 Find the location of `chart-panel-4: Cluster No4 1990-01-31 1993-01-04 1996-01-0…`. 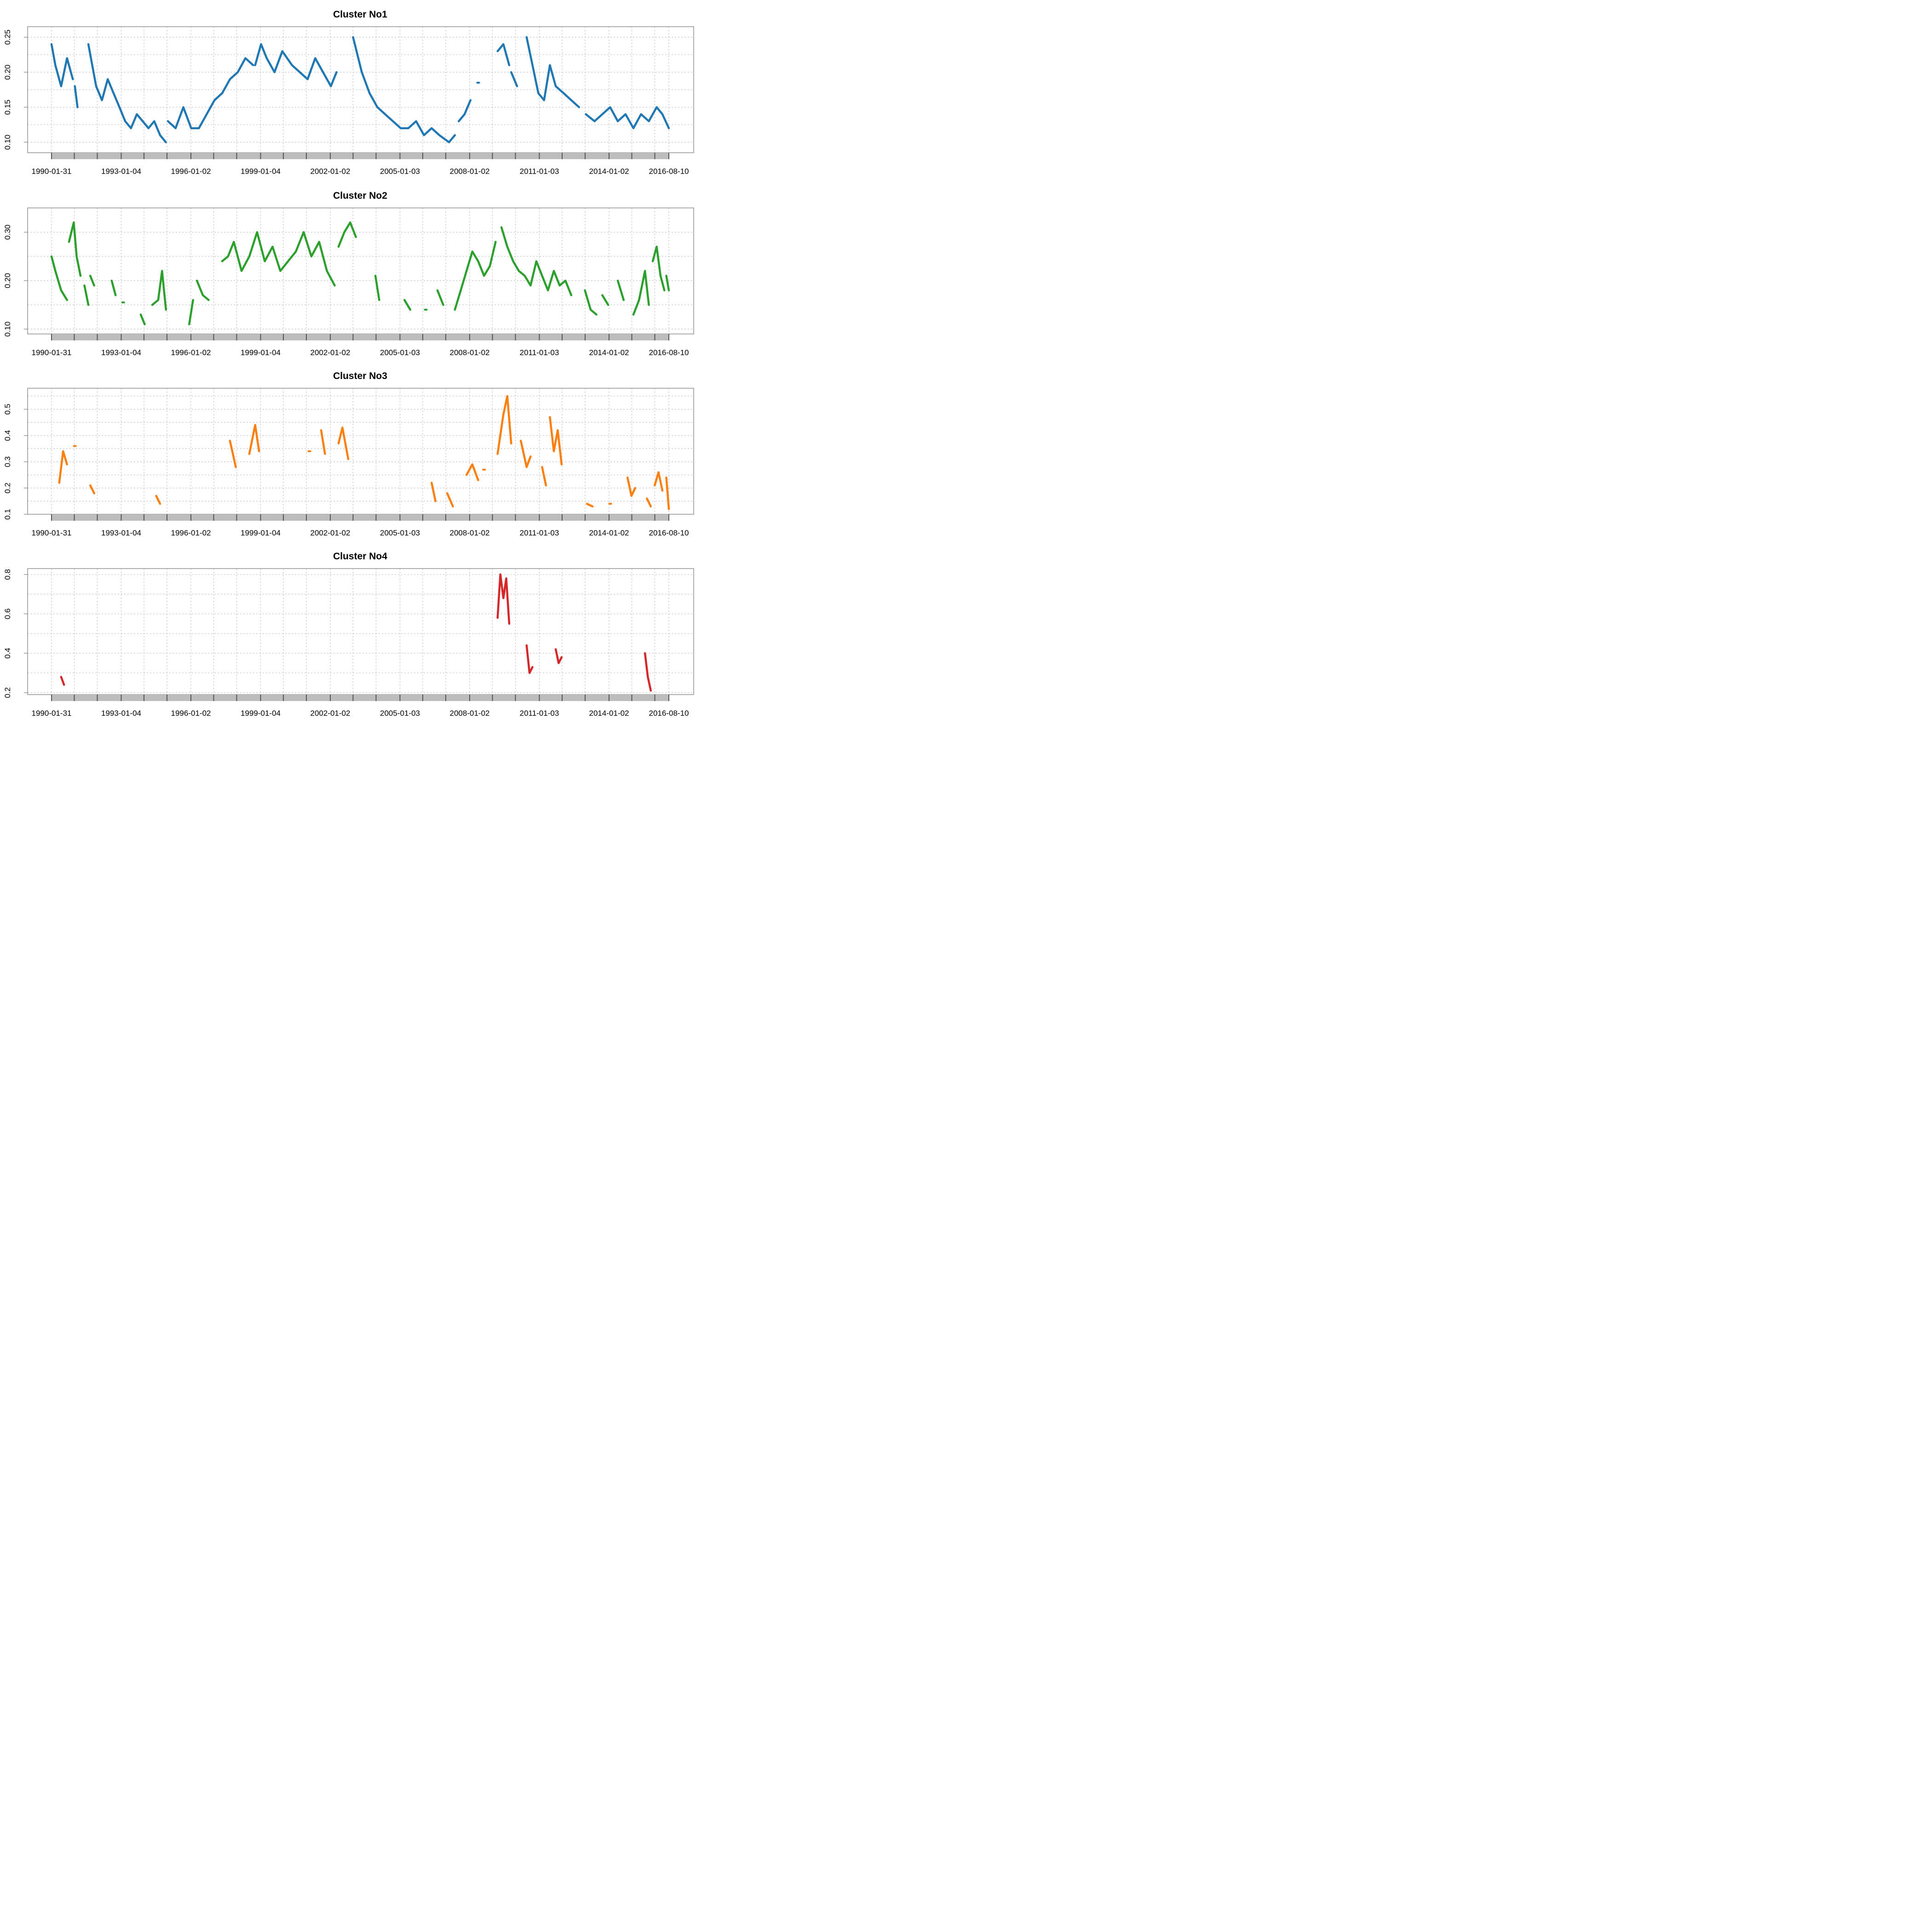

chart-panel-4: Cluster No4 1990-01-31 1993-01-04 1996-01-0… is located at coordinates (348, 634).